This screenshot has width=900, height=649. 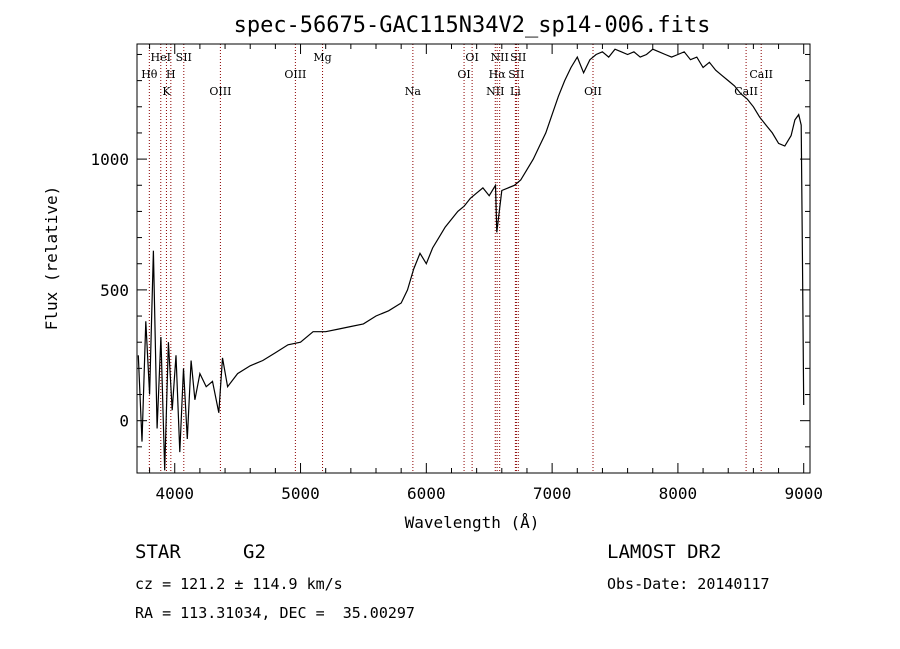 What do you see at coordinates (149, 74) in the screenshot?
I see `line-label: Hθ` at bounding box center [149, 74].